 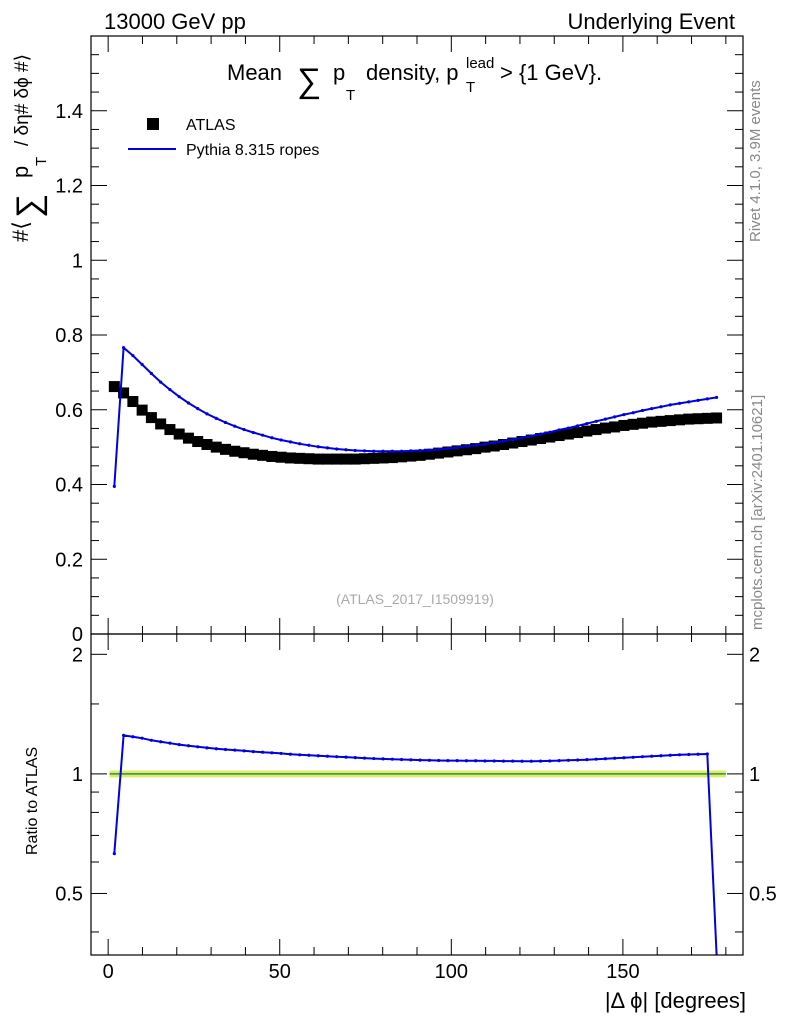 What do you see at coordinates (29, 206) in the screenshot?
I see `ylabel-sum-symbol: ∑` at bounding box center [29, 206].